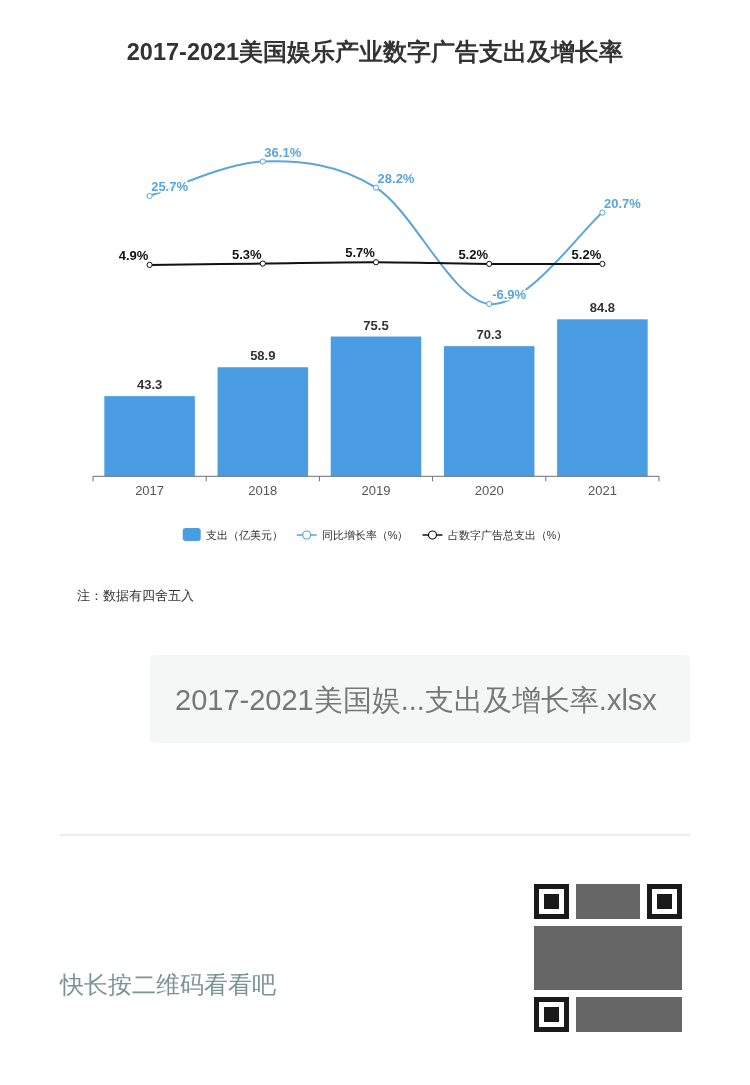  What do you see at coordinates (133, 255) in the screenshot?
I see `data-label: 4.9%` at bounding box center [133, 255].